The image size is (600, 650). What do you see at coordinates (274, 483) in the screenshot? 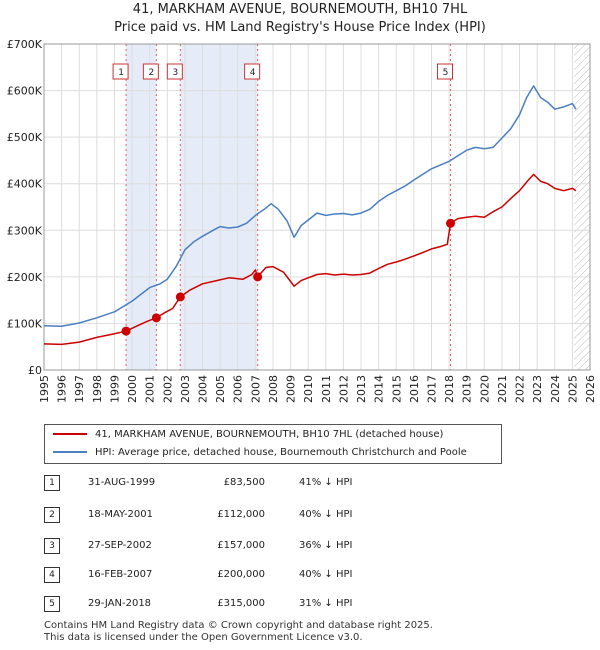
I see `sale-row-1: 1 31-AUG-1999 £83,500 41% ↓ HPI` at bounding box center [274, 483].